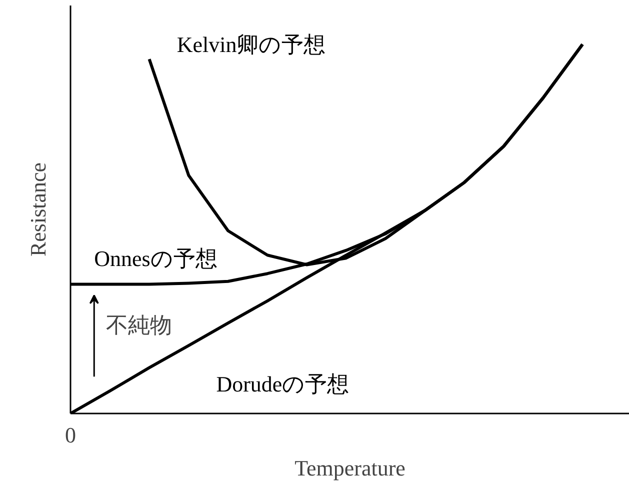 Image resolution: width=629 pixels, height=483 pixels. What do you see at coordinates (251, 44) in the screenshot?
I see `series-label: Kelvin卿の予想` at bounding box center [251, 44].